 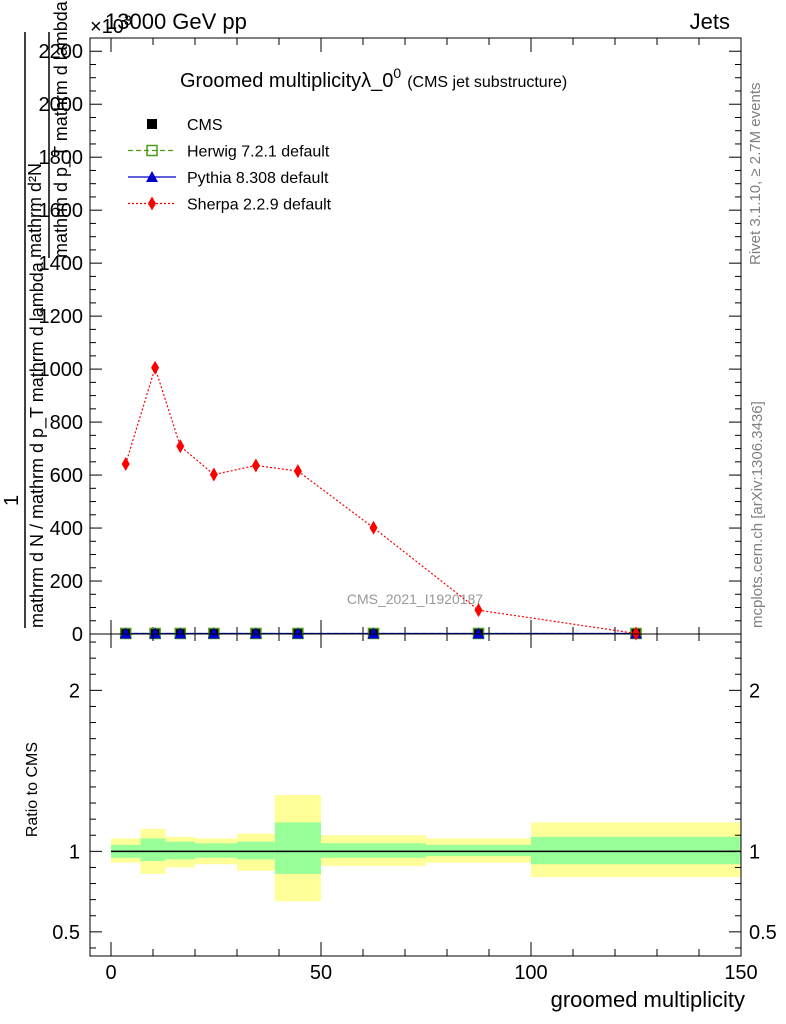 I want to click on x-tick-label: 50, so click(x=321, y=973).